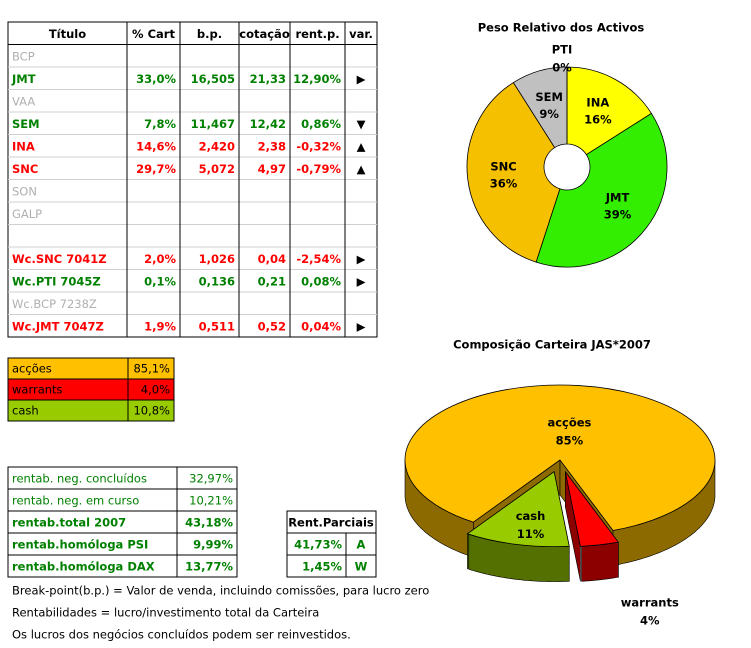 This screenshot has width=751, height=648. I want to click on slice-label: SNC, so click(503, 167).